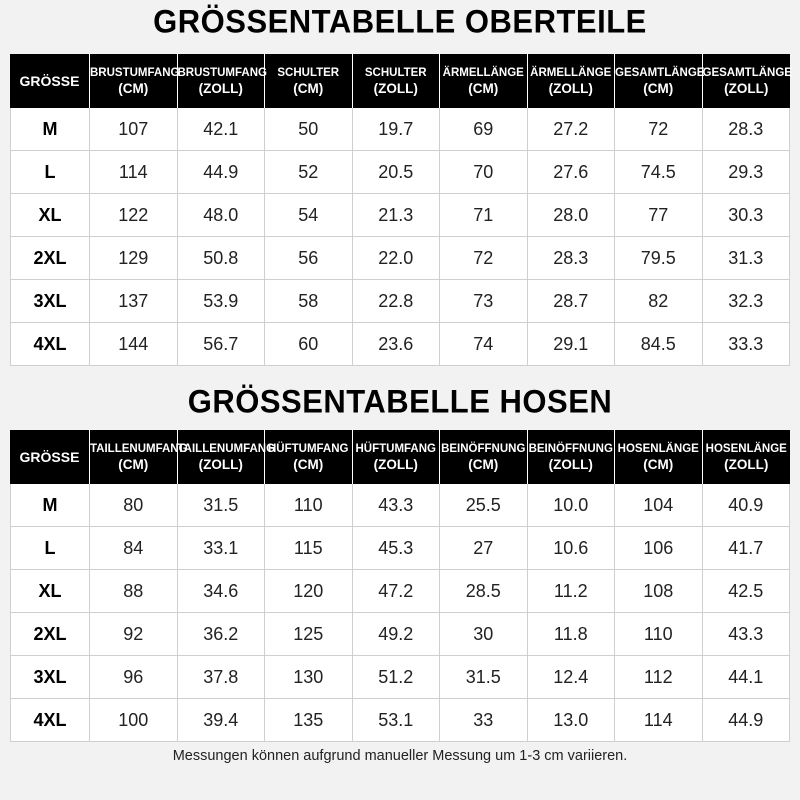 Image resolution: width=800 pixels, height=800 pixels. I want to click on table-cell: 10.0, so click(571, 505).